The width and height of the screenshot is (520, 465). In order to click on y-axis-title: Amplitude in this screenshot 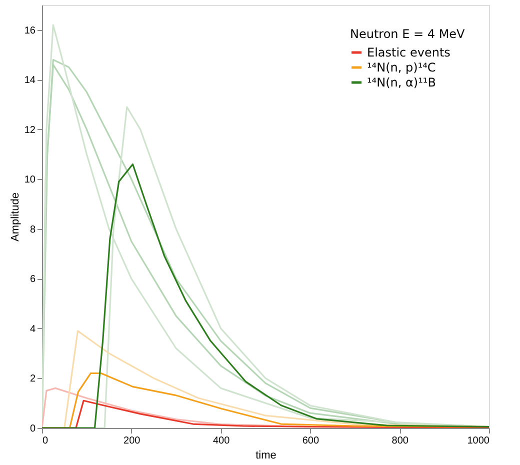, I will do `click(15, 217)`.